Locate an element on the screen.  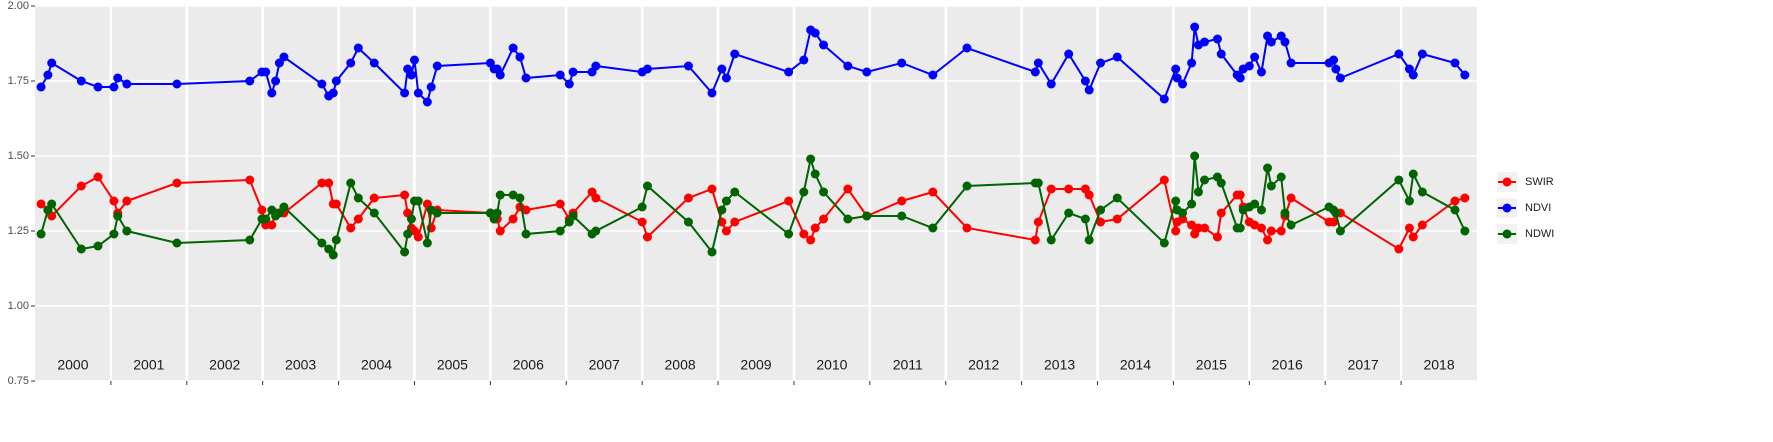
year-label: 2017 is located at coordinates (1363, 365).